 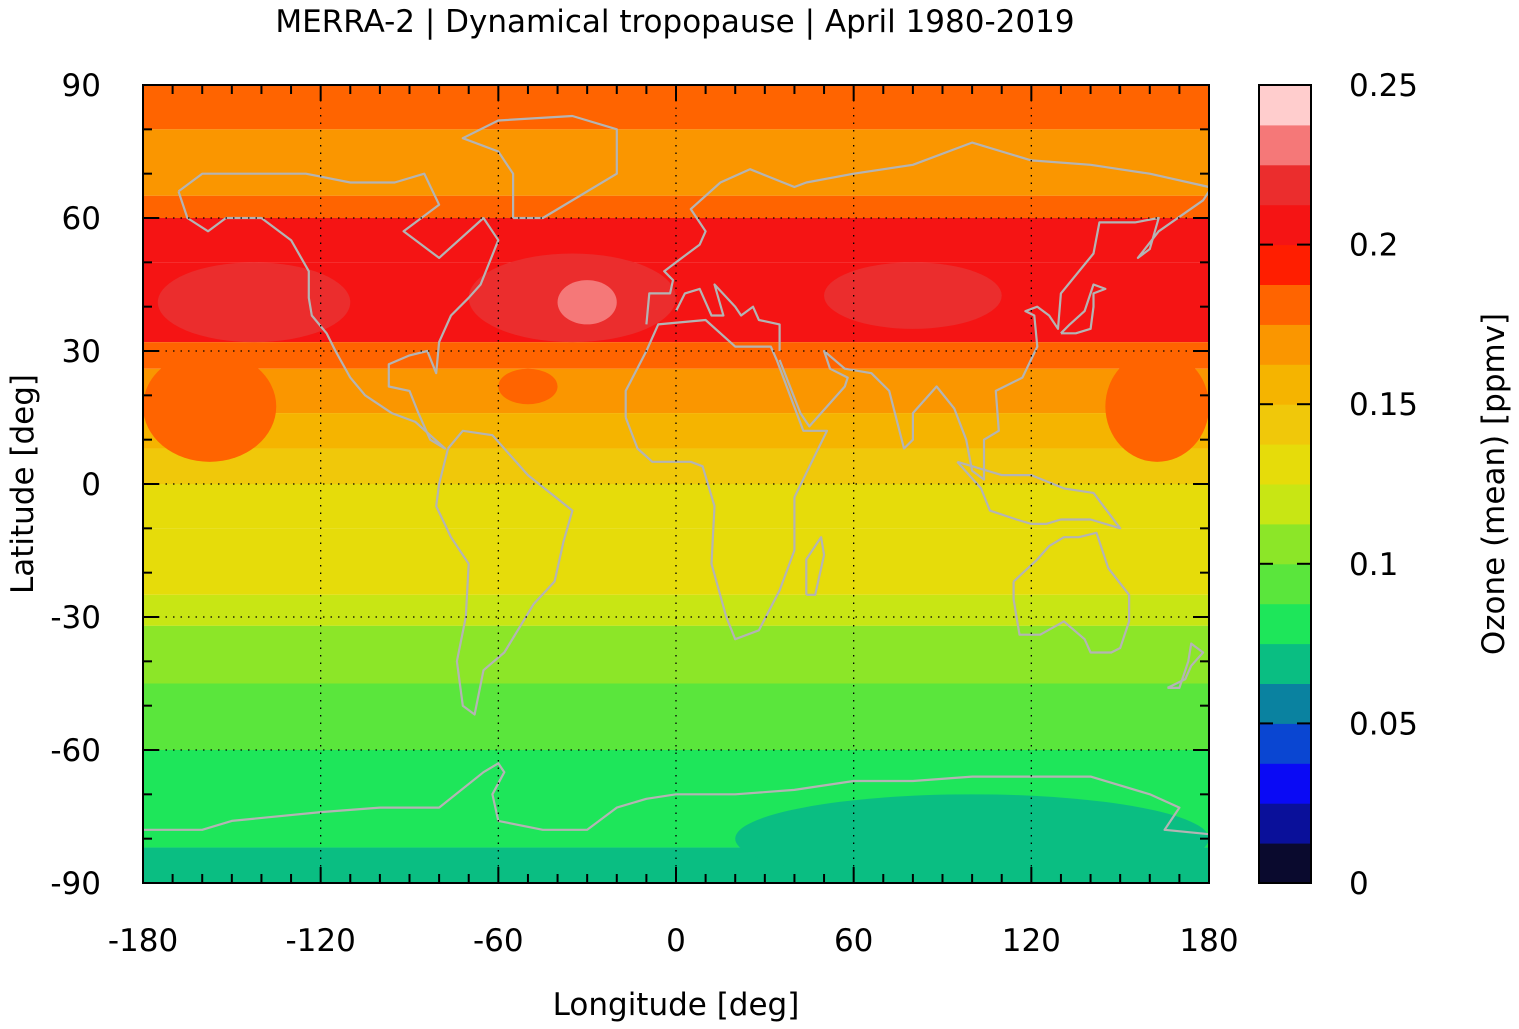 I want to click on colorbar-tick-label: 0.2, so click(x=1373, y=246).